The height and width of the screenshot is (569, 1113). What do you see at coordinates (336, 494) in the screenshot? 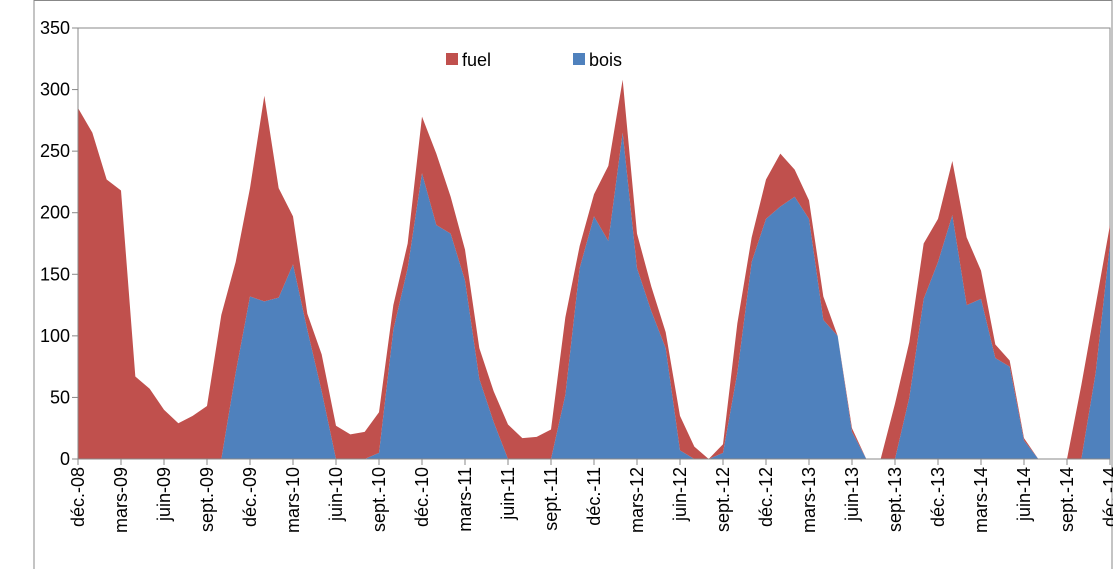
I see `x-tick-label: juin-10` at bounding box center [336, 494].